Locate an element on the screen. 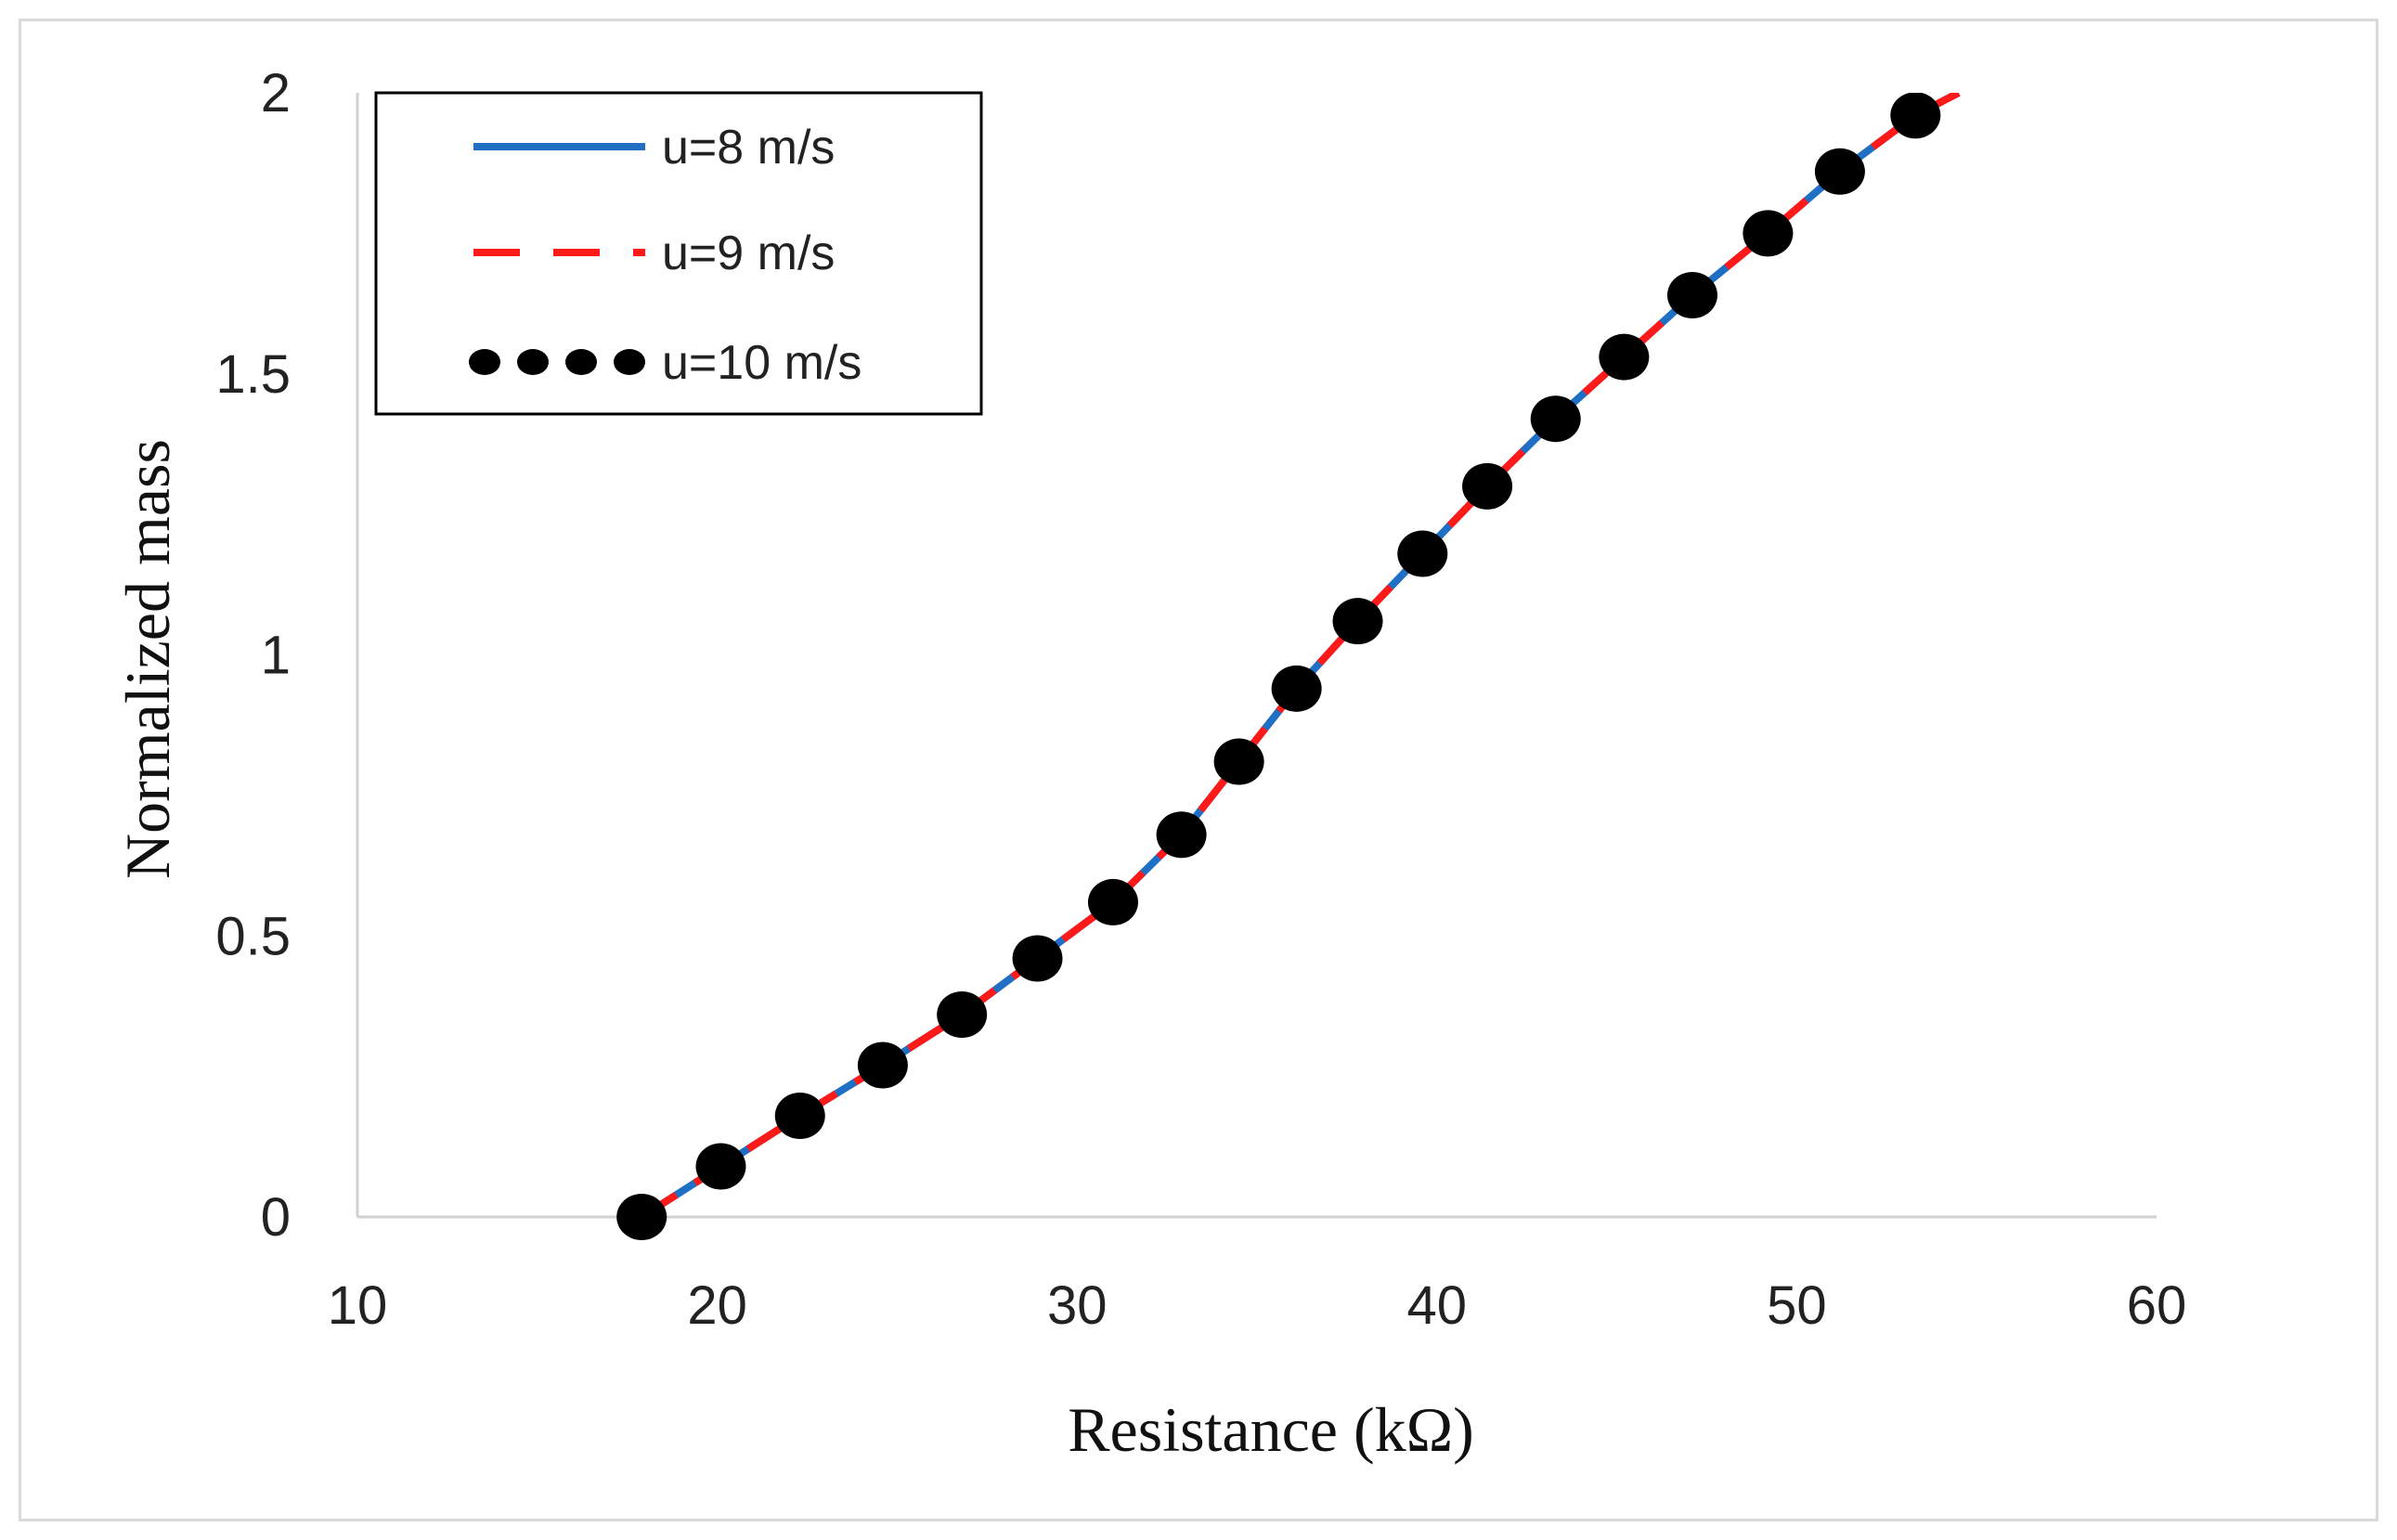 Image resolution: width=2397 pixels, height=1540 pixels. legend: u=8 m/s u=9 m/s u=10 m/s is located at coordinates (678, 254).